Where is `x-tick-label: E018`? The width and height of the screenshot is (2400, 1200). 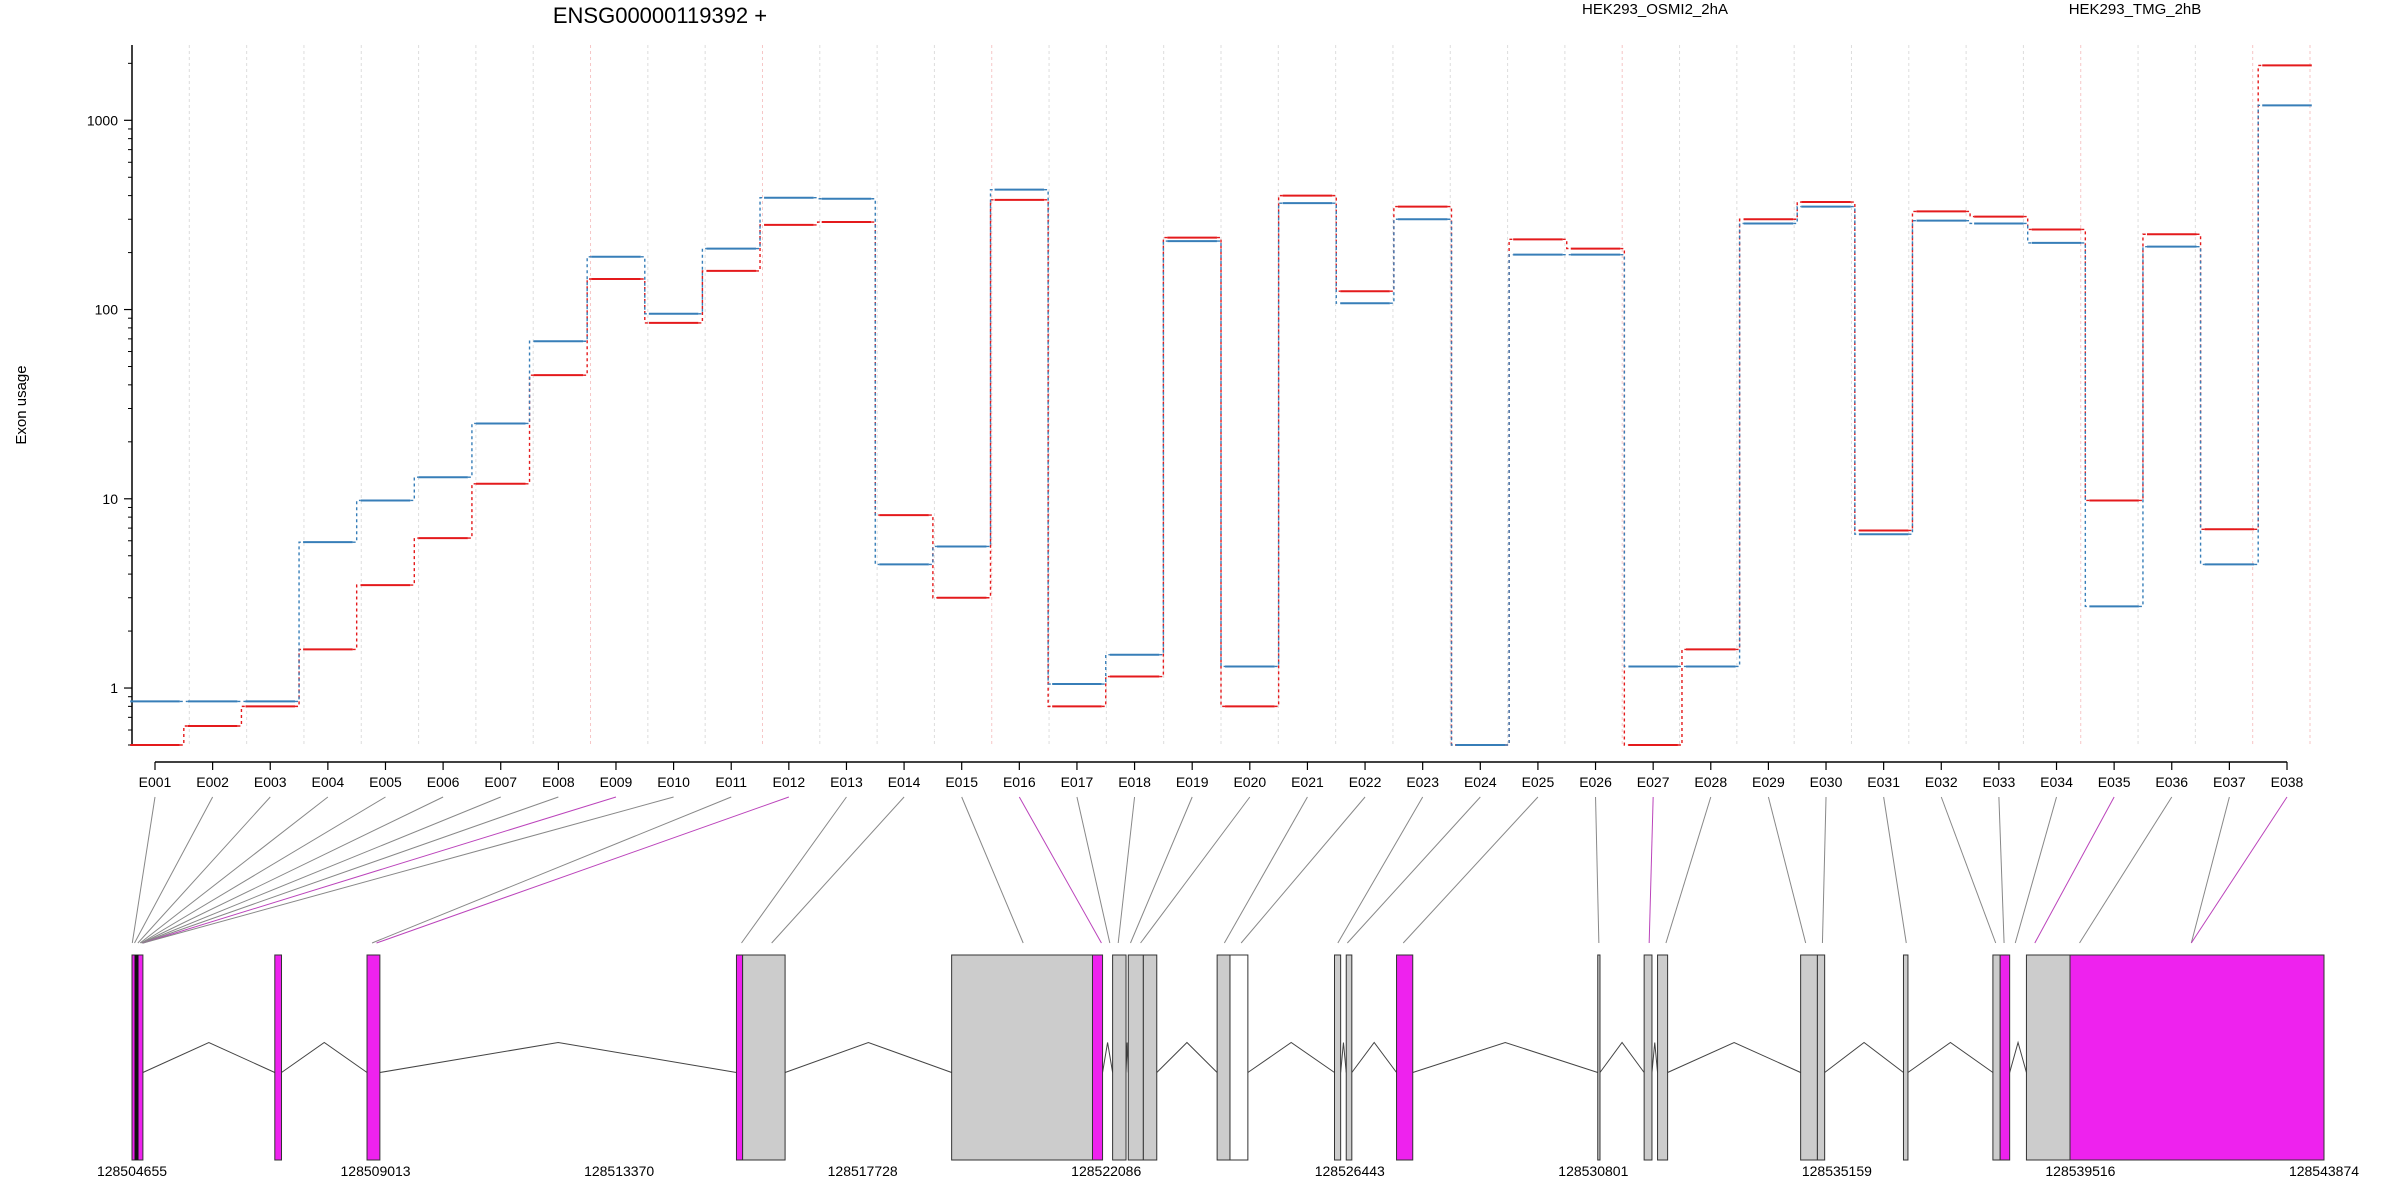 x-tick-label: E018 is located at coordinates (1134, 782).